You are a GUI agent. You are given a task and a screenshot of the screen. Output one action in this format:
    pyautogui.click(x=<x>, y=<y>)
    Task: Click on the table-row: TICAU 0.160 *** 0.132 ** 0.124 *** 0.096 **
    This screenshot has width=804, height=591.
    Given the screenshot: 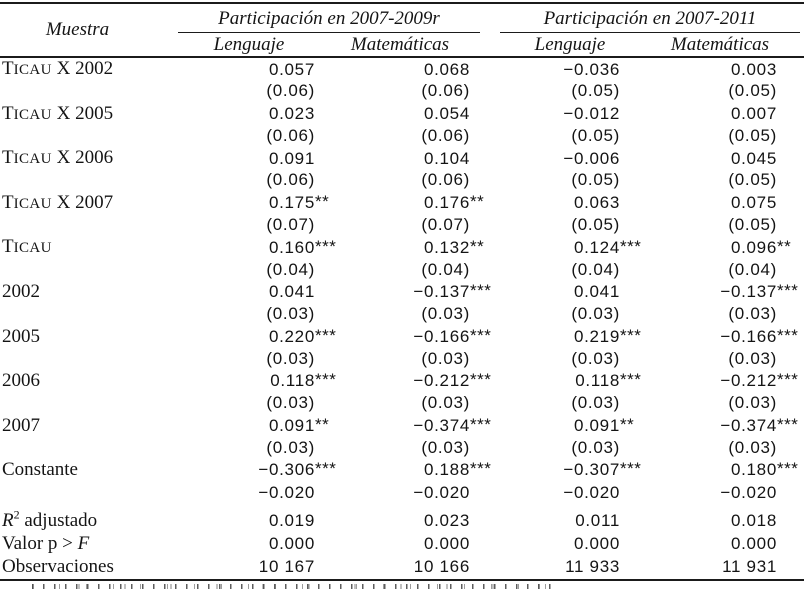 What is the action you would take?
    pyautogui.click(x=402, y=247)
    